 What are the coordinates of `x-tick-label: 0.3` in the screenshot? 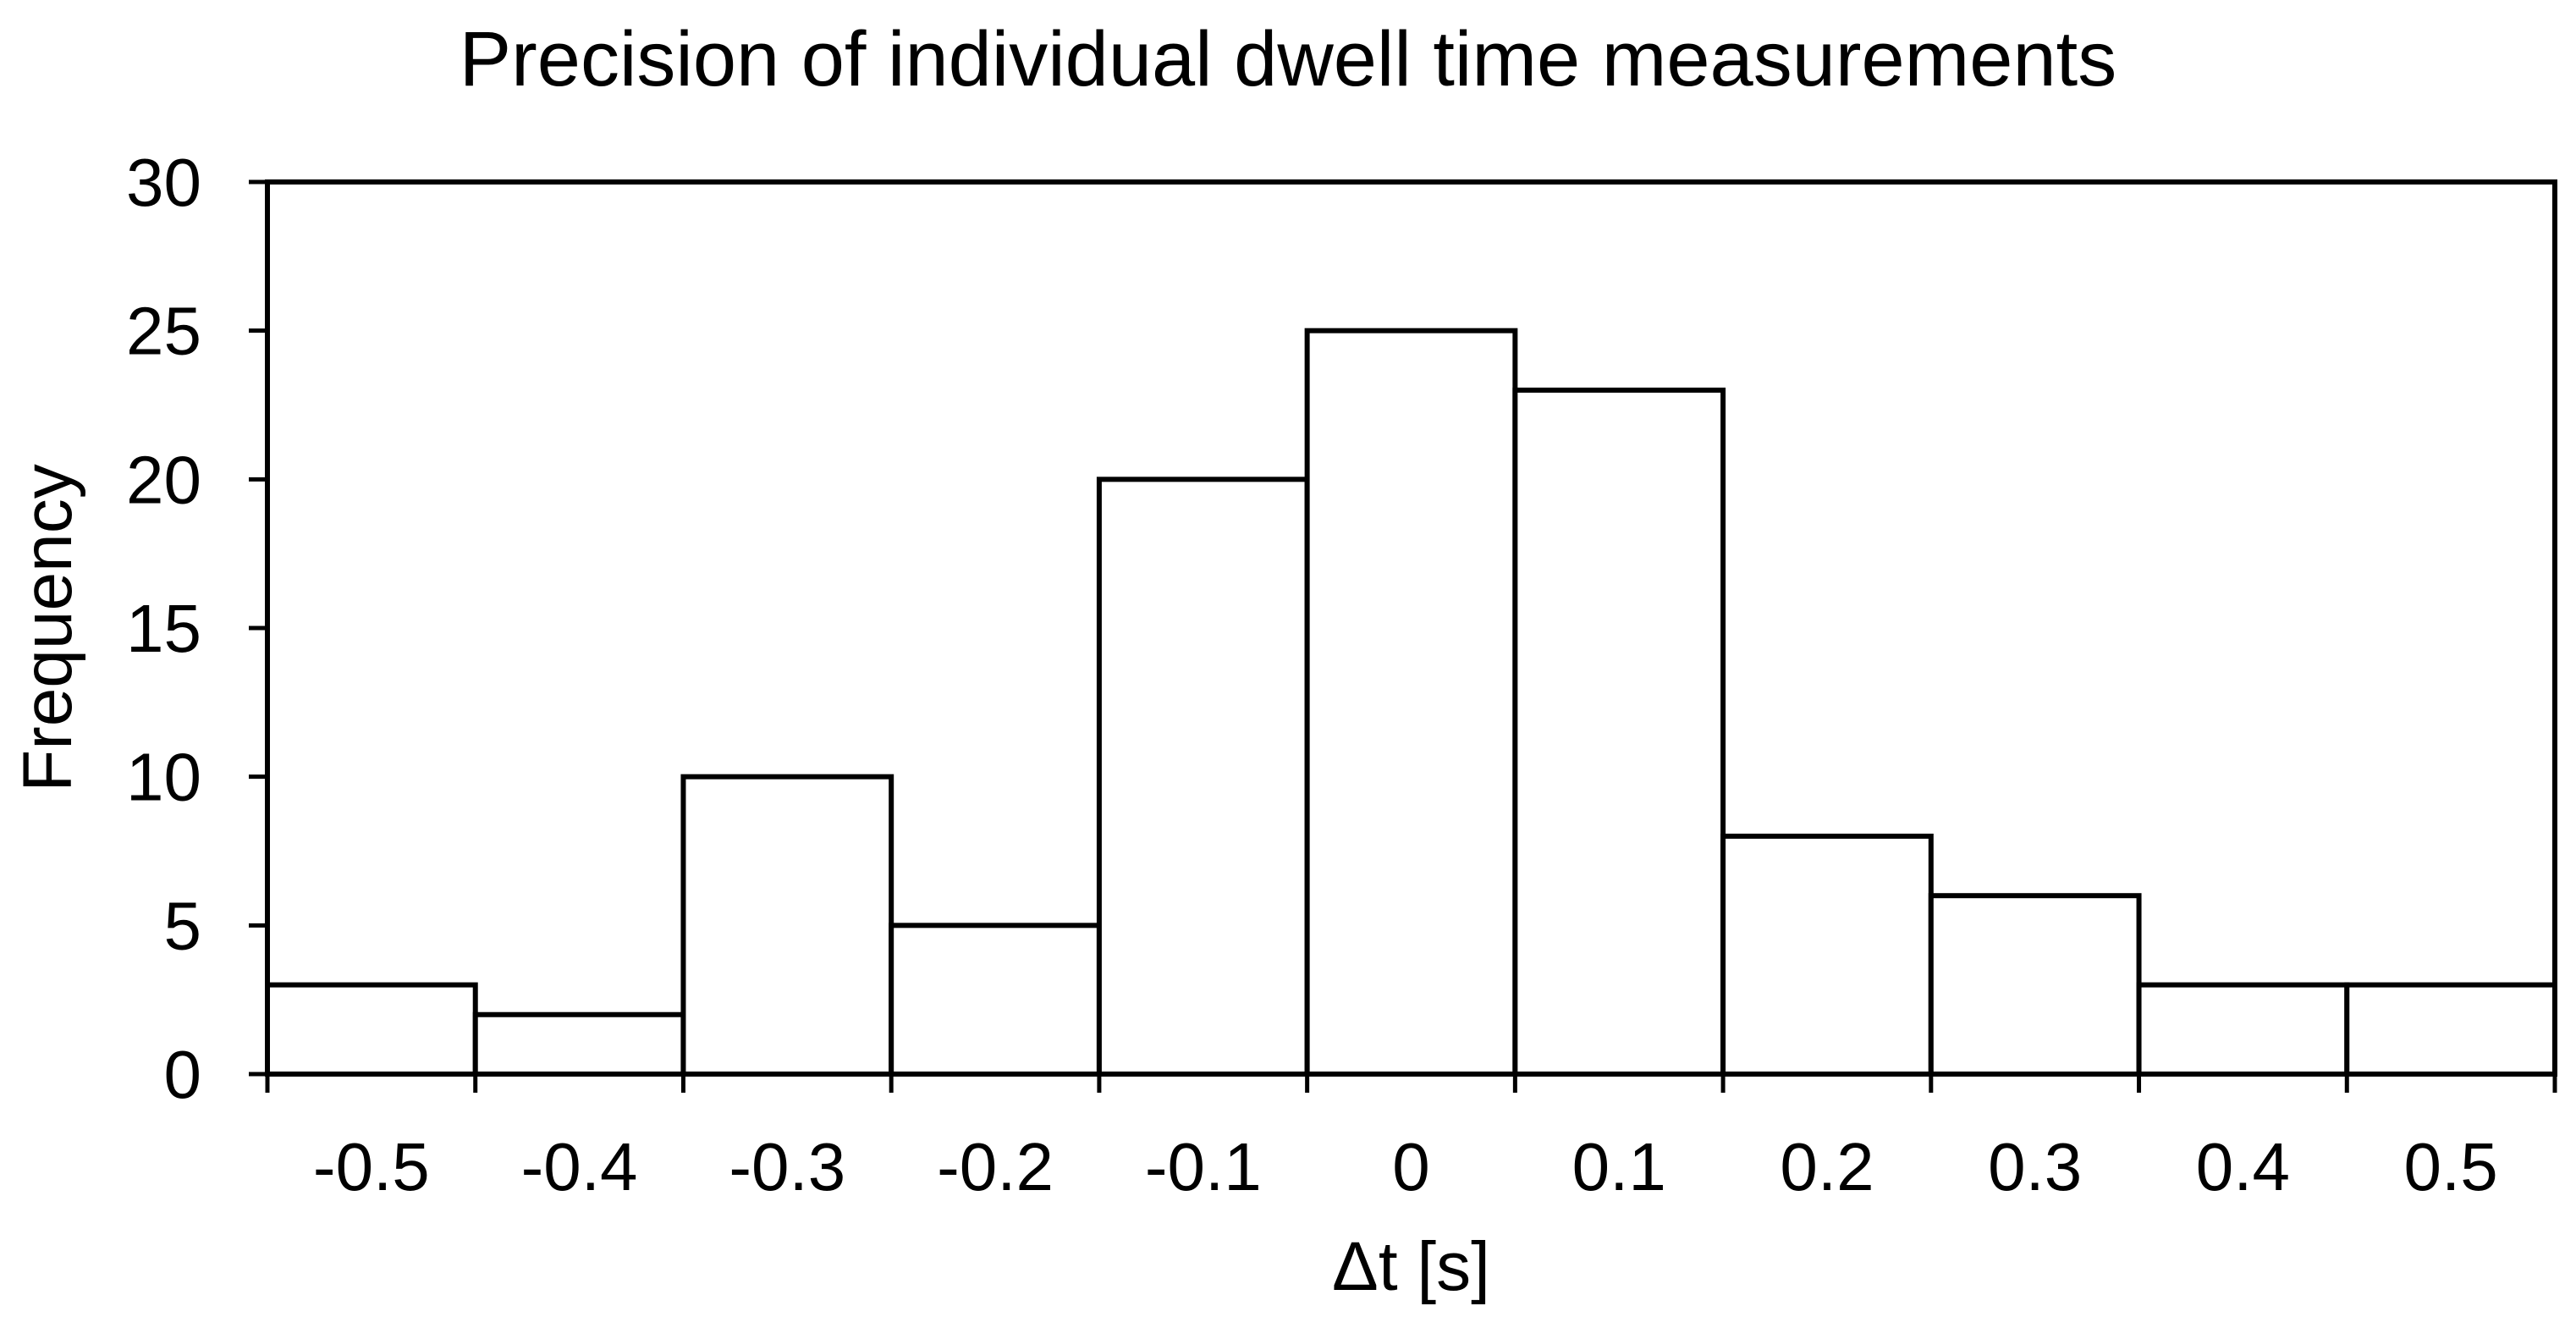 It's located at (2035, 1166).